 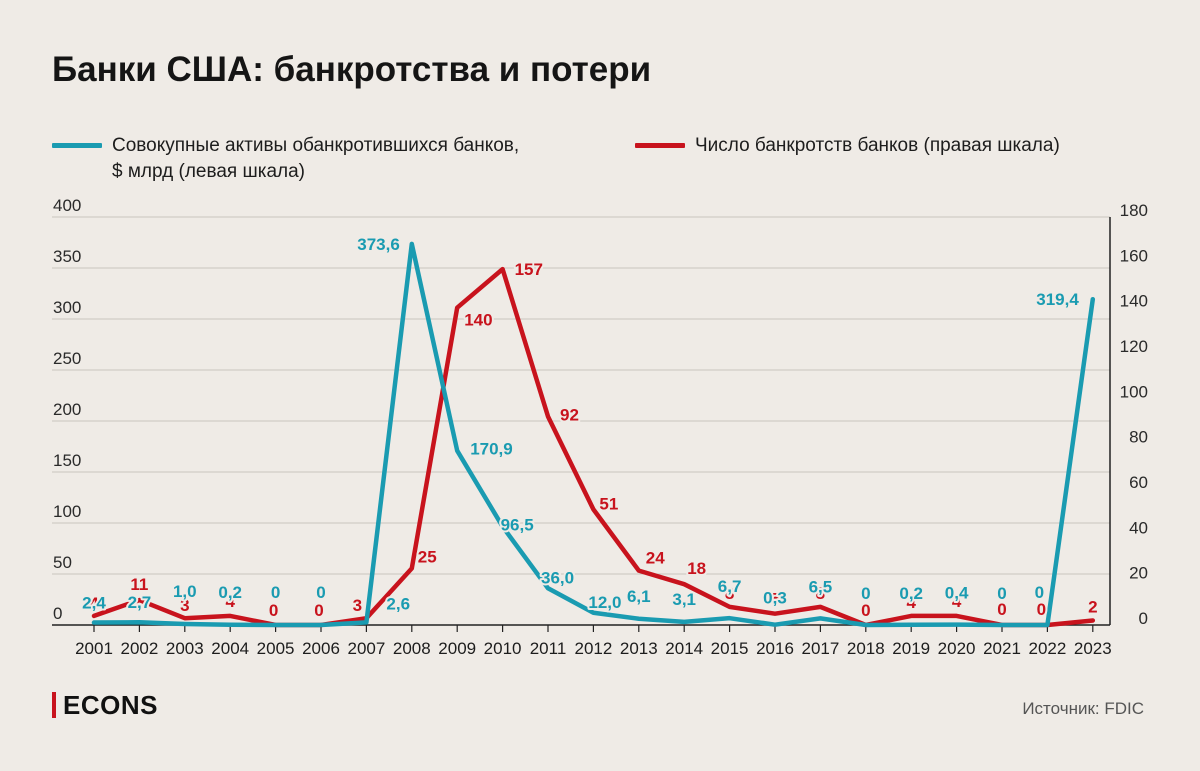 I want to click on legend-item-failures: Число банкротств банков (правая шкала), so click(x=847, y=146).